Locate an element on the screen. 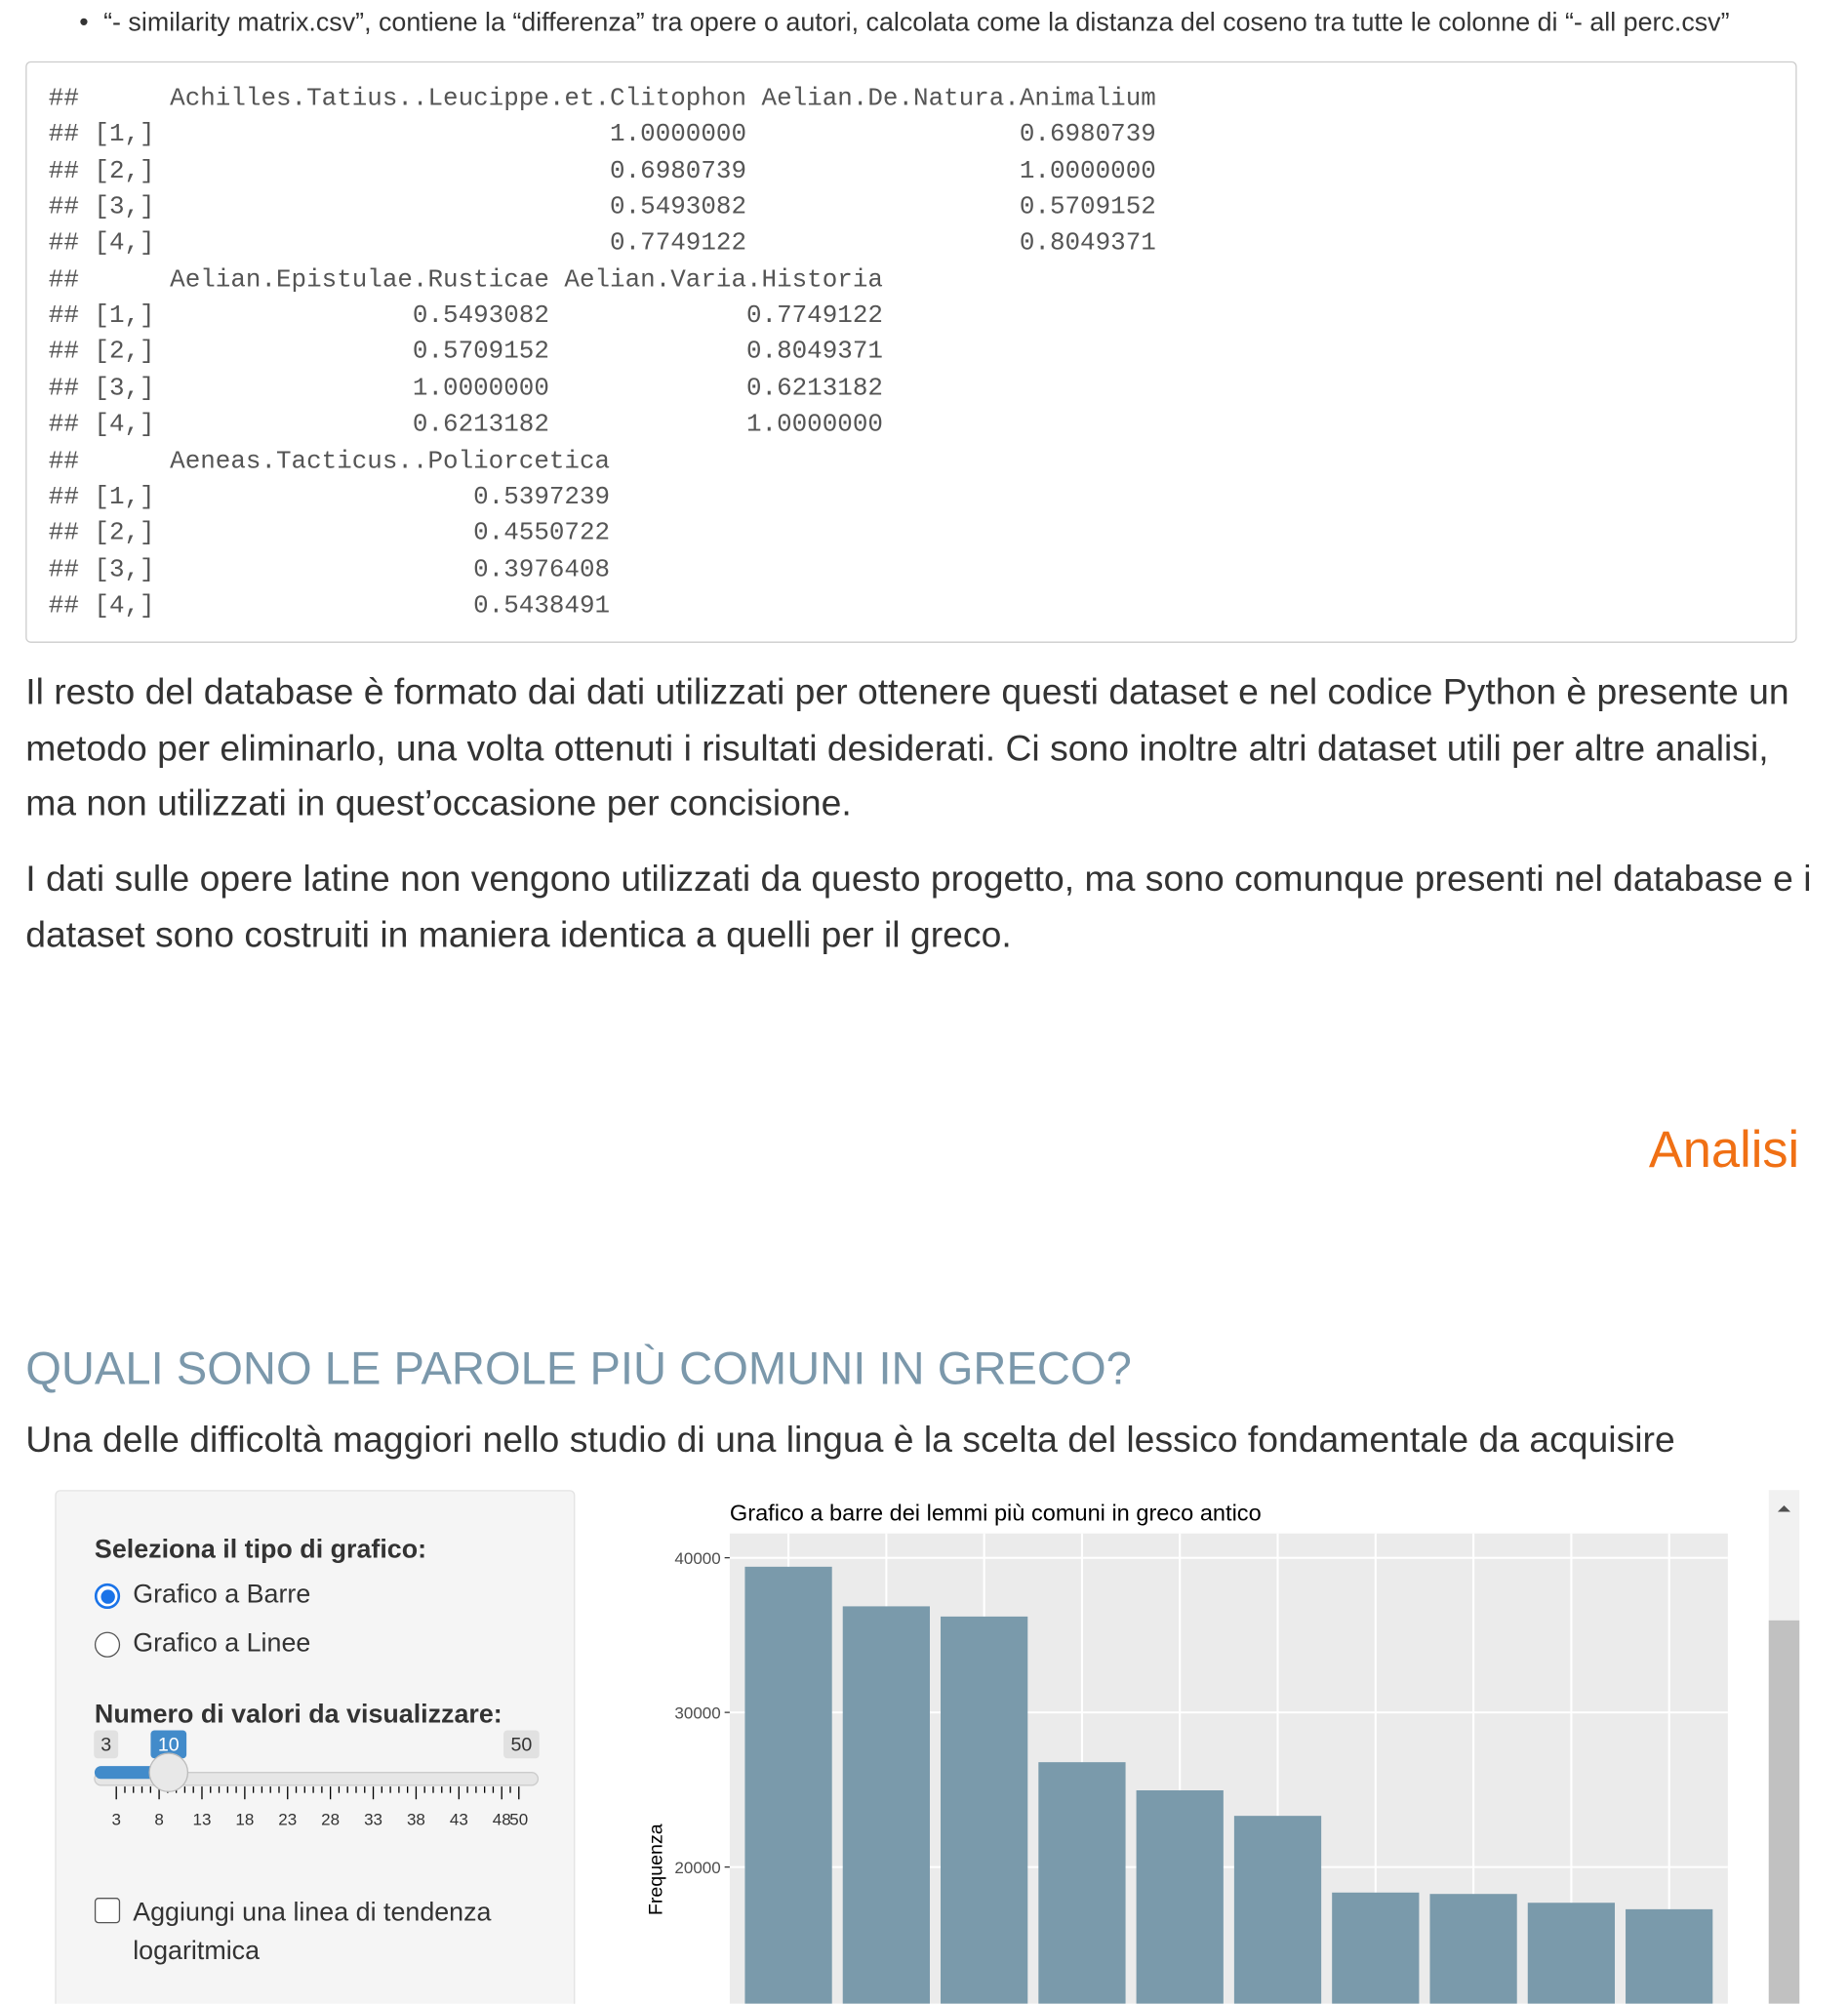 This screenshot has width=1848, height=2004. slider-tick-label: 38 is located at coordinates (416, 1819).